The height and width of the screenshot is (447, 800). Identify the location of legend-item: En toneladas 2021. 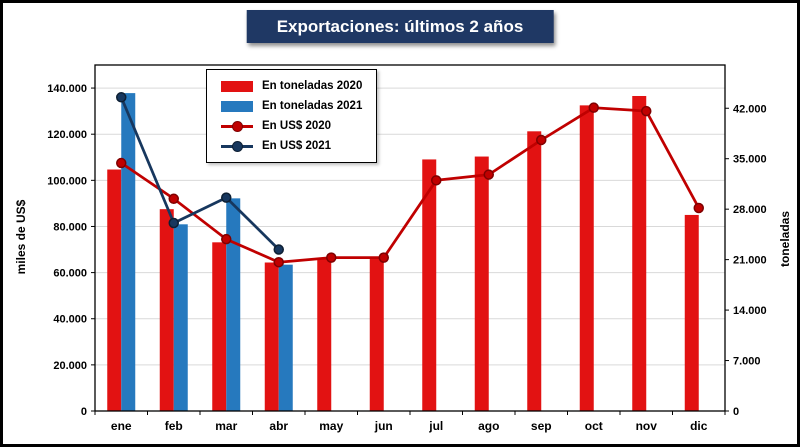
(291, 106).